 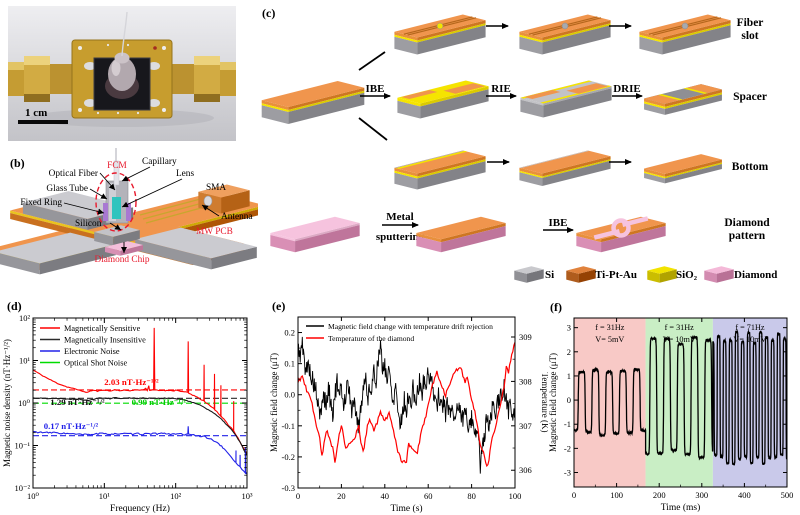 What do you see at coordinates (289, 333) in the screenshot?
I see `ytick-e-left: 0.2` at bounding box center [289, 333].